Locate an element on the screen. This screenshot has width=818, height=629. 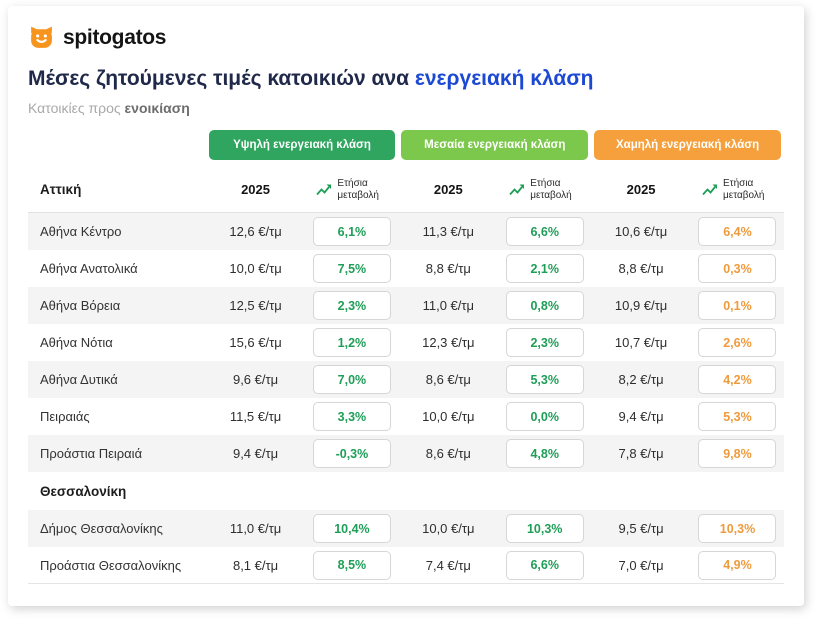
column-header-row: Αττική 2025 Ετήσια μεταβολή 2025 is located at coordinates (406, 190).